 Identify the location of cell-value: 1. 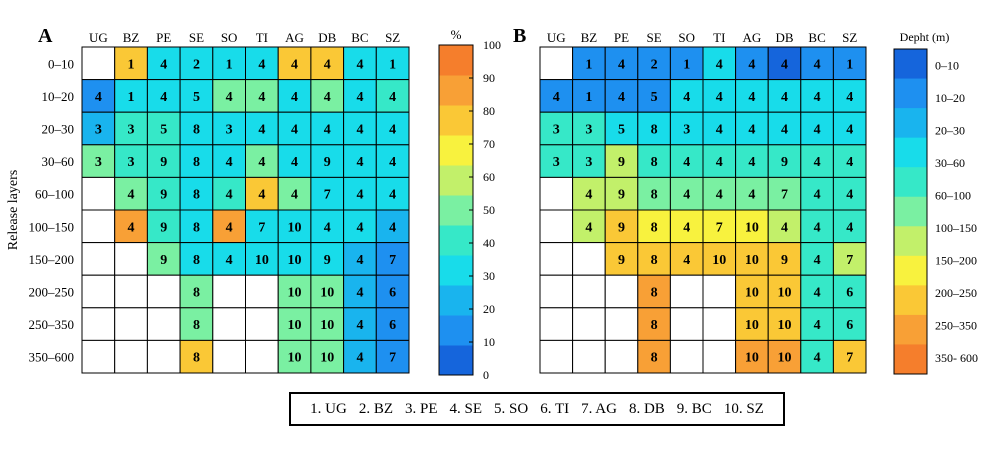
(229, 64).